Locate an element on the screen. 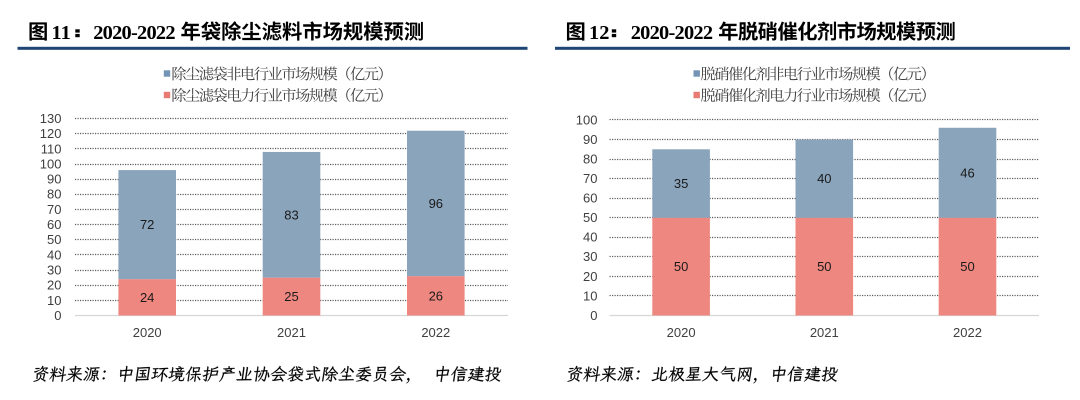  svg-text: 83 is located at coordinates (291, 214).